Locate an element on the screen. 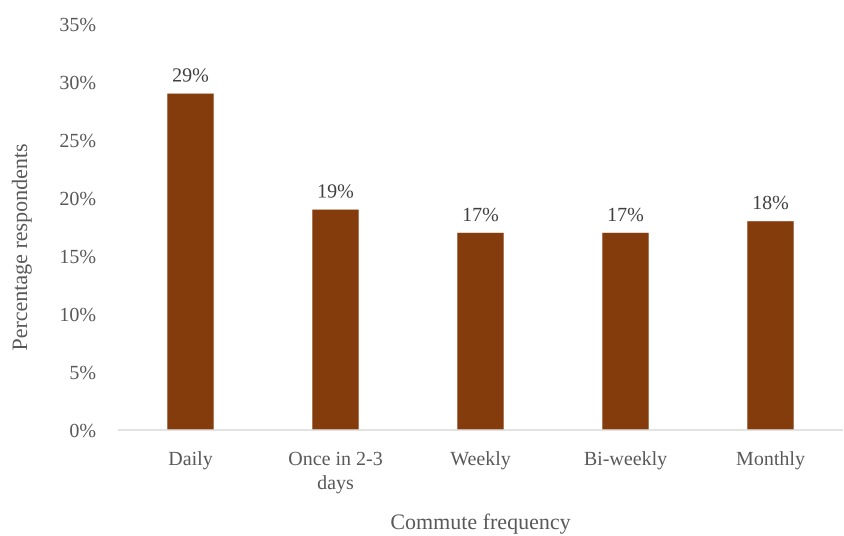 The width and height of the screenshot is (844, 536). y-axis-title: Percentage respondents is located at coordinates (19, 247).